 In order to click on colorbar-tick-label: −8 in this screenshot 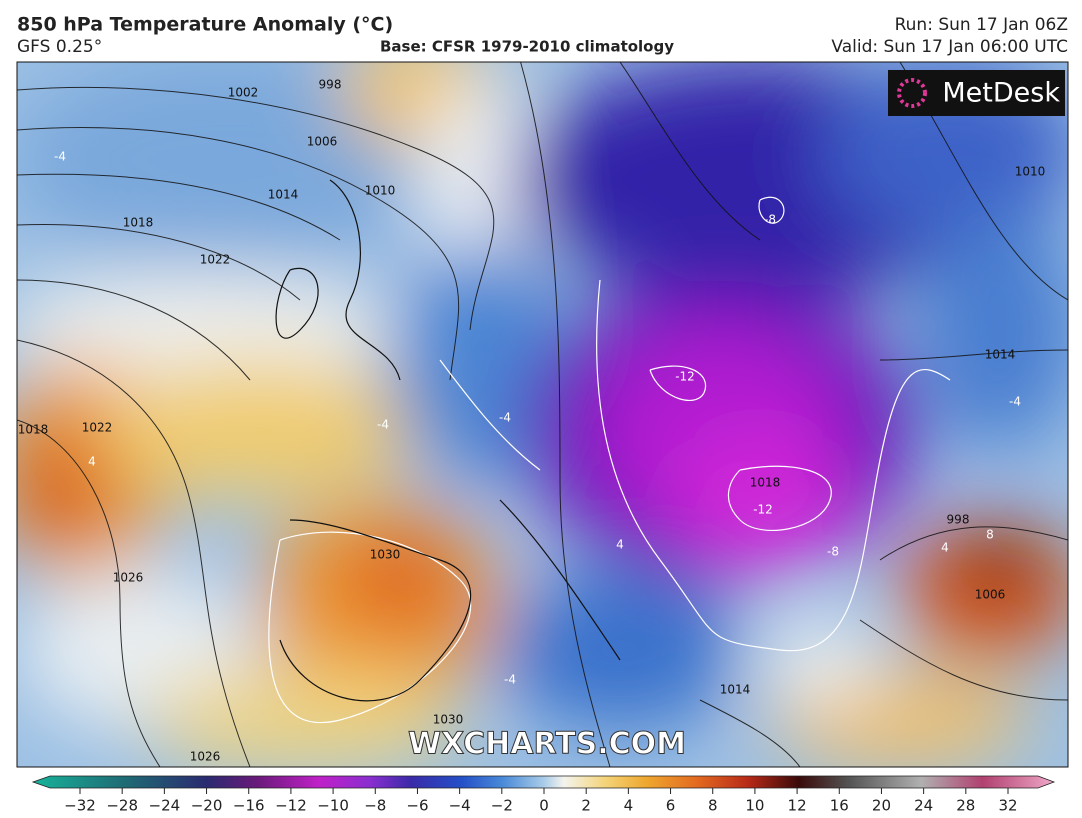, I will do `click(375, 806)`.